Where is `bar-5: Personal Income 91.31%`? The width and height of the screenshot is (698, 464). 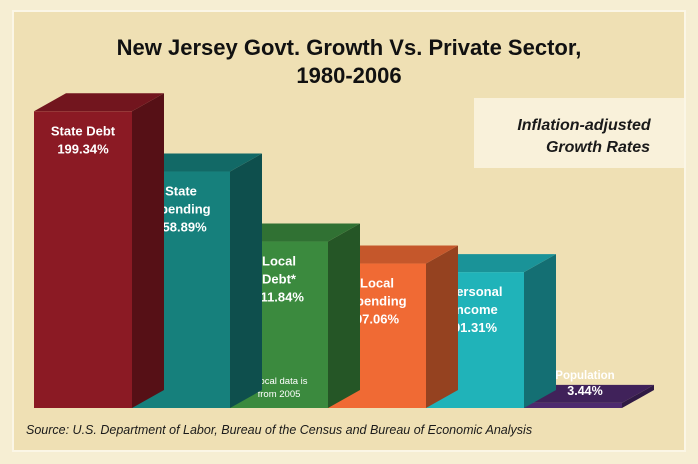 bar-5: Personal Income 91.31% is located at coordinates (491, 331).